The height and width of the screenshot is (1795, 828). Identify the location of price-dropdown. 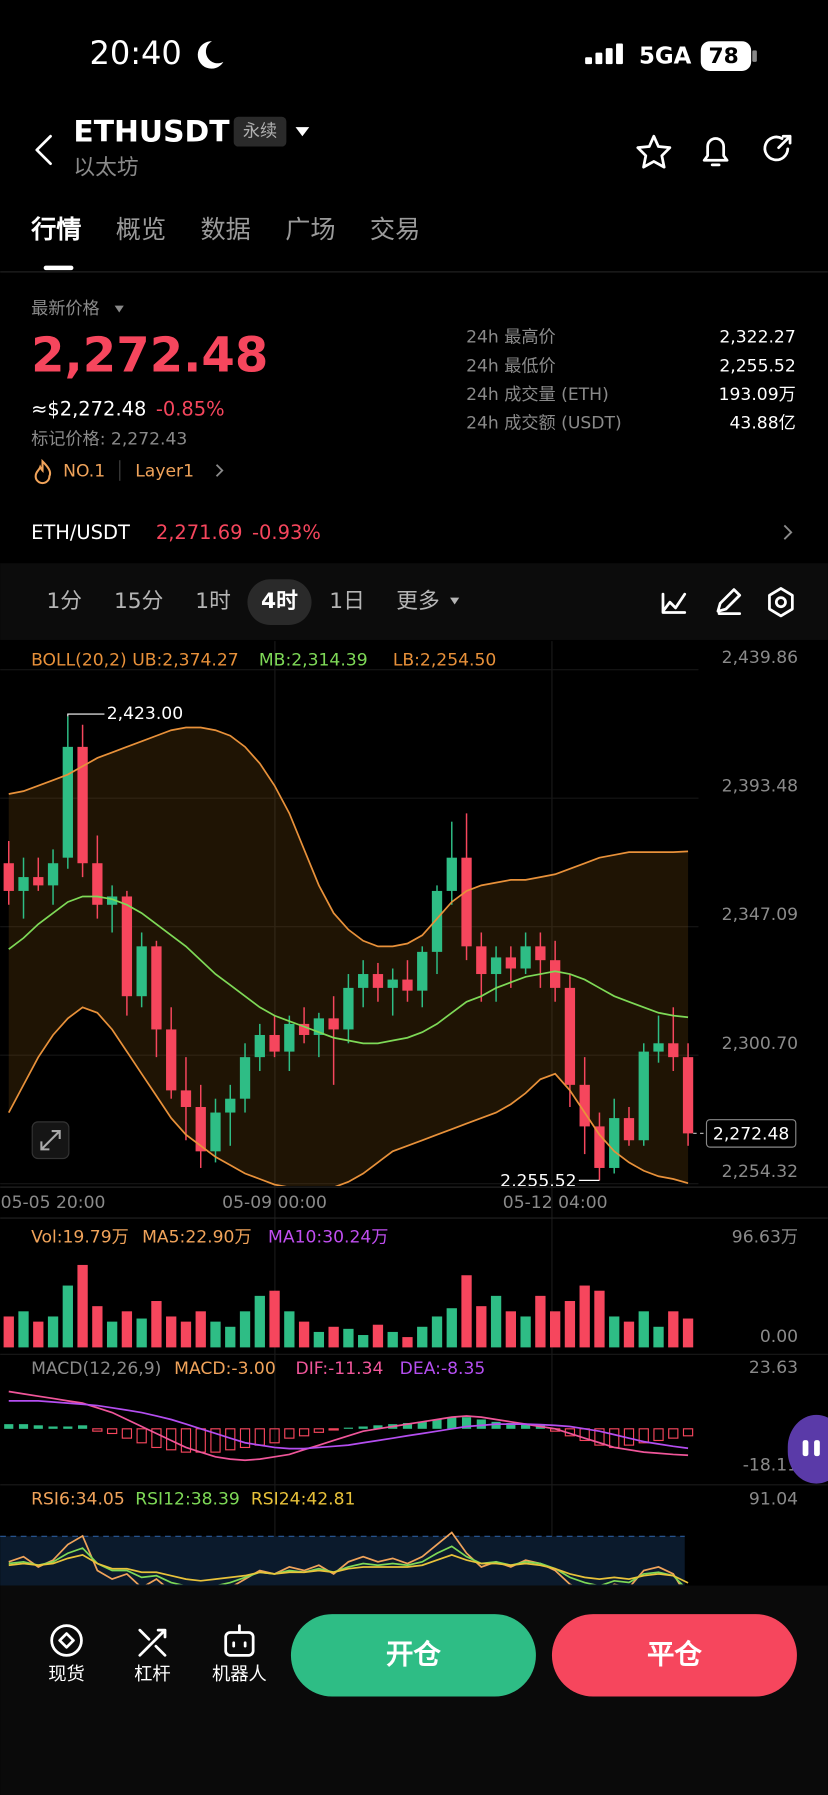
(119, 309).